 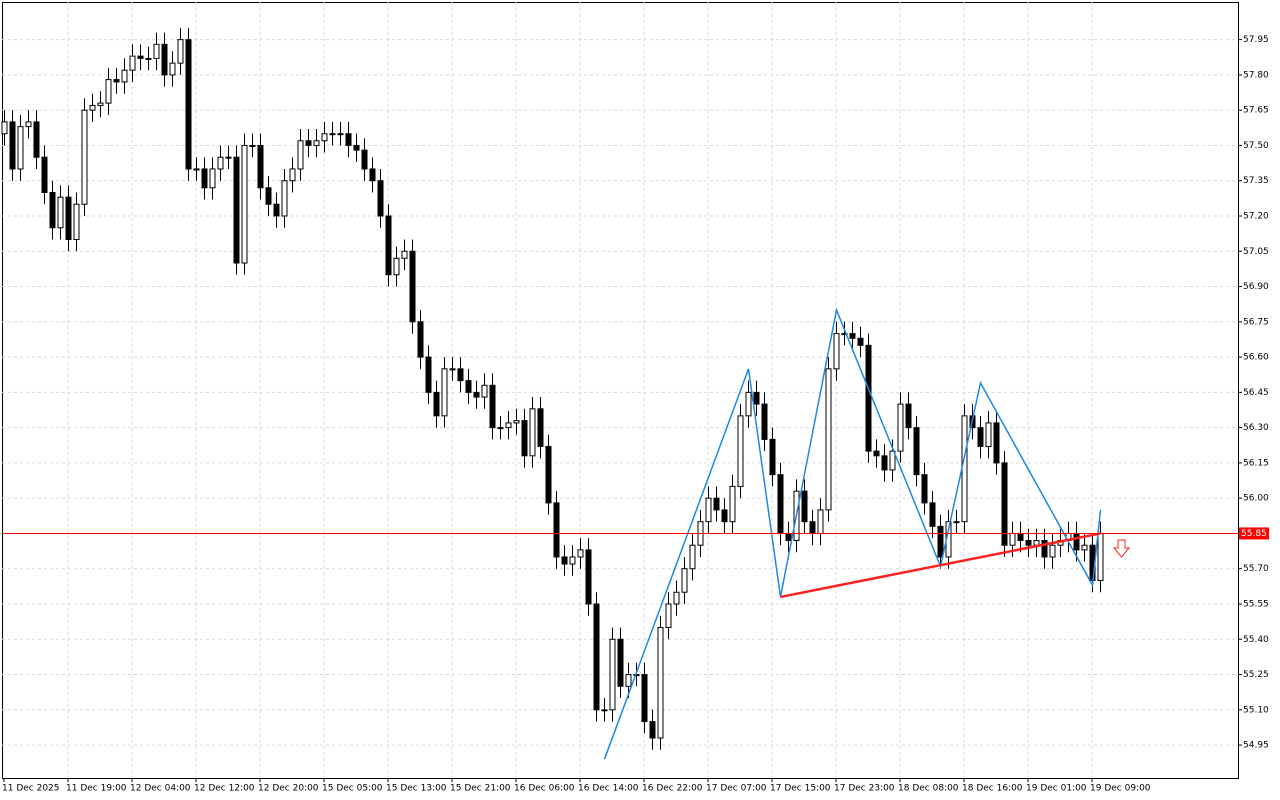 What do you see at coordinates (992, 789) in the screenshot?
I see `x-tick-label: 18 Dec 16:00` at bounding box center [992, 789].